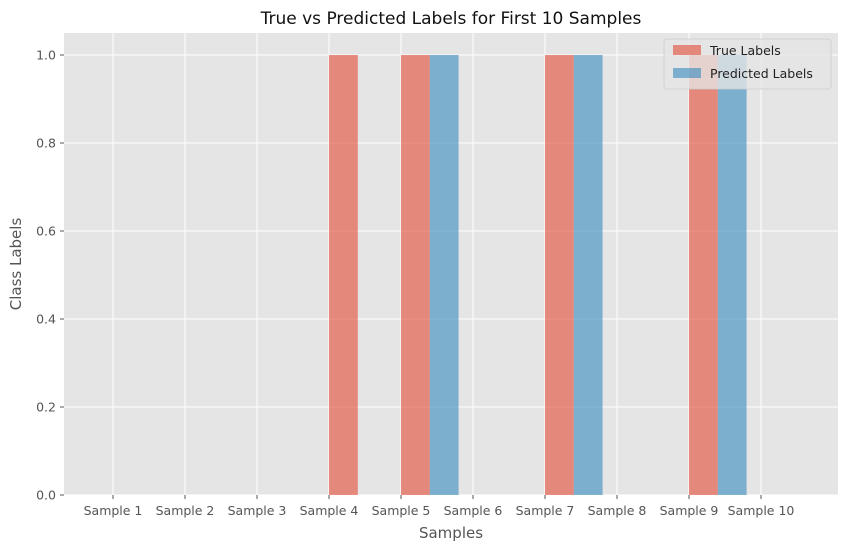 This screenshot has width=847, height=553. I want to click on x-tick-label: Sample 5, so click(401, 510).